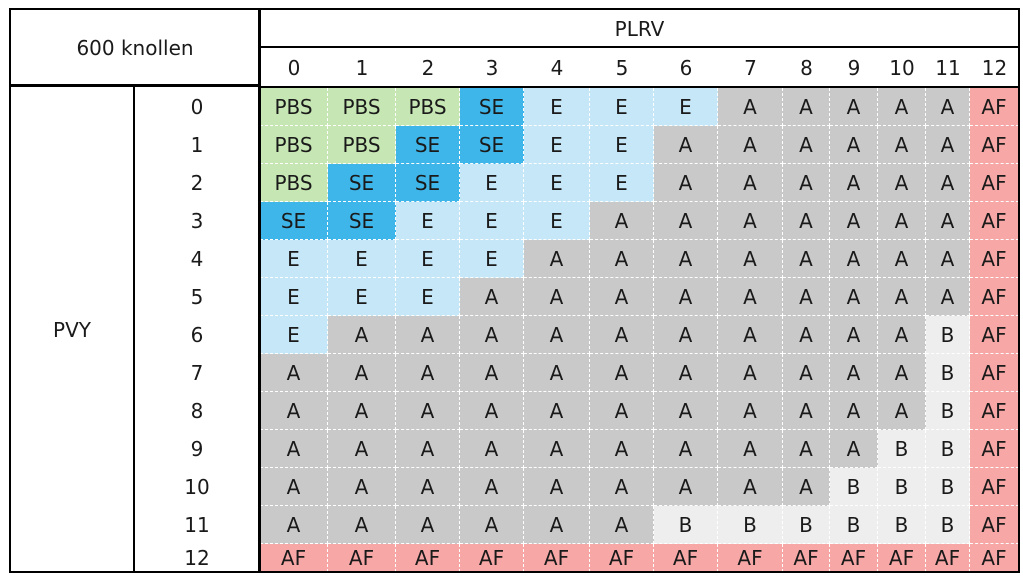 The height and width of the screenshot is (582, 1023). Describe the element at coordinates (640, 87) in the screenshot. I see `column-header-divider` at that location.